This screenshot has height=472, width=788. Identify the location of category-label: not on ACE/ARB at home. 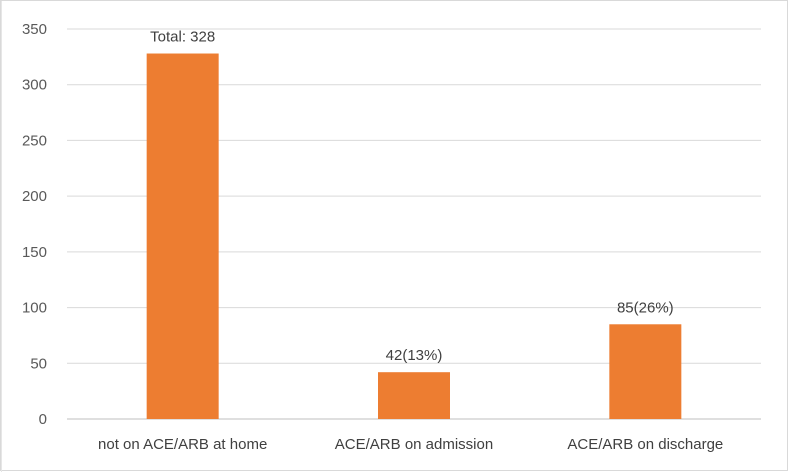
(182, 444).